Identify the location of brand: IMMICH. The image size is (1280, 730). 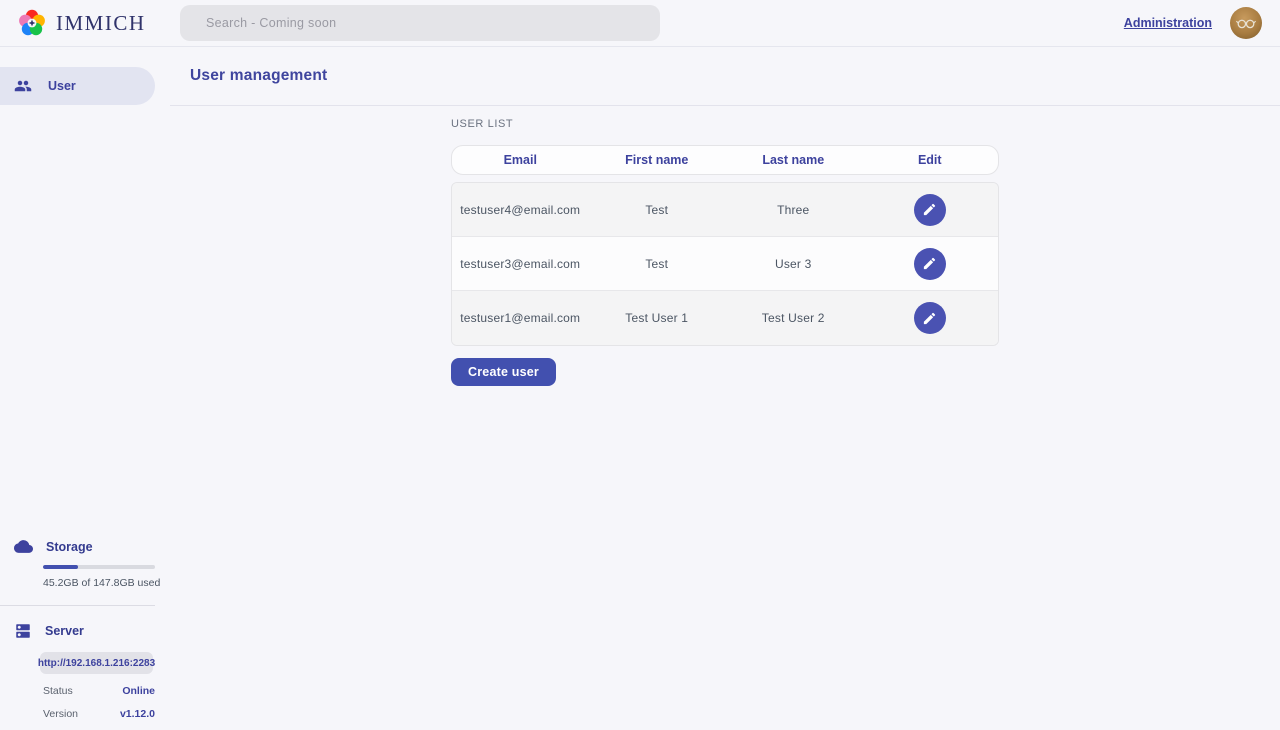
(90, 23).